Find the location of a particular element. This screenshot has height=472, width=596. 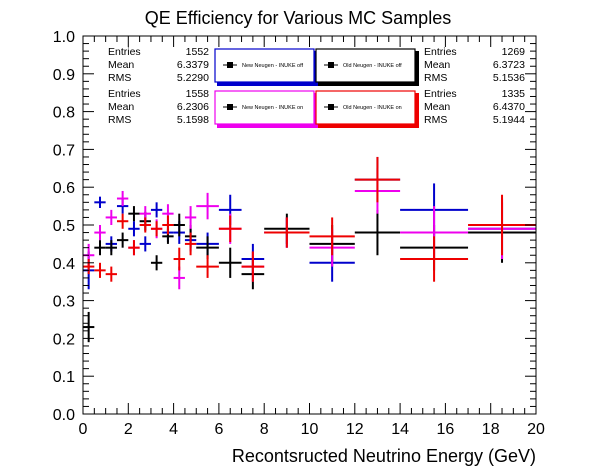

y-tick-label: 0.6 is located at coordinates (64, 188).